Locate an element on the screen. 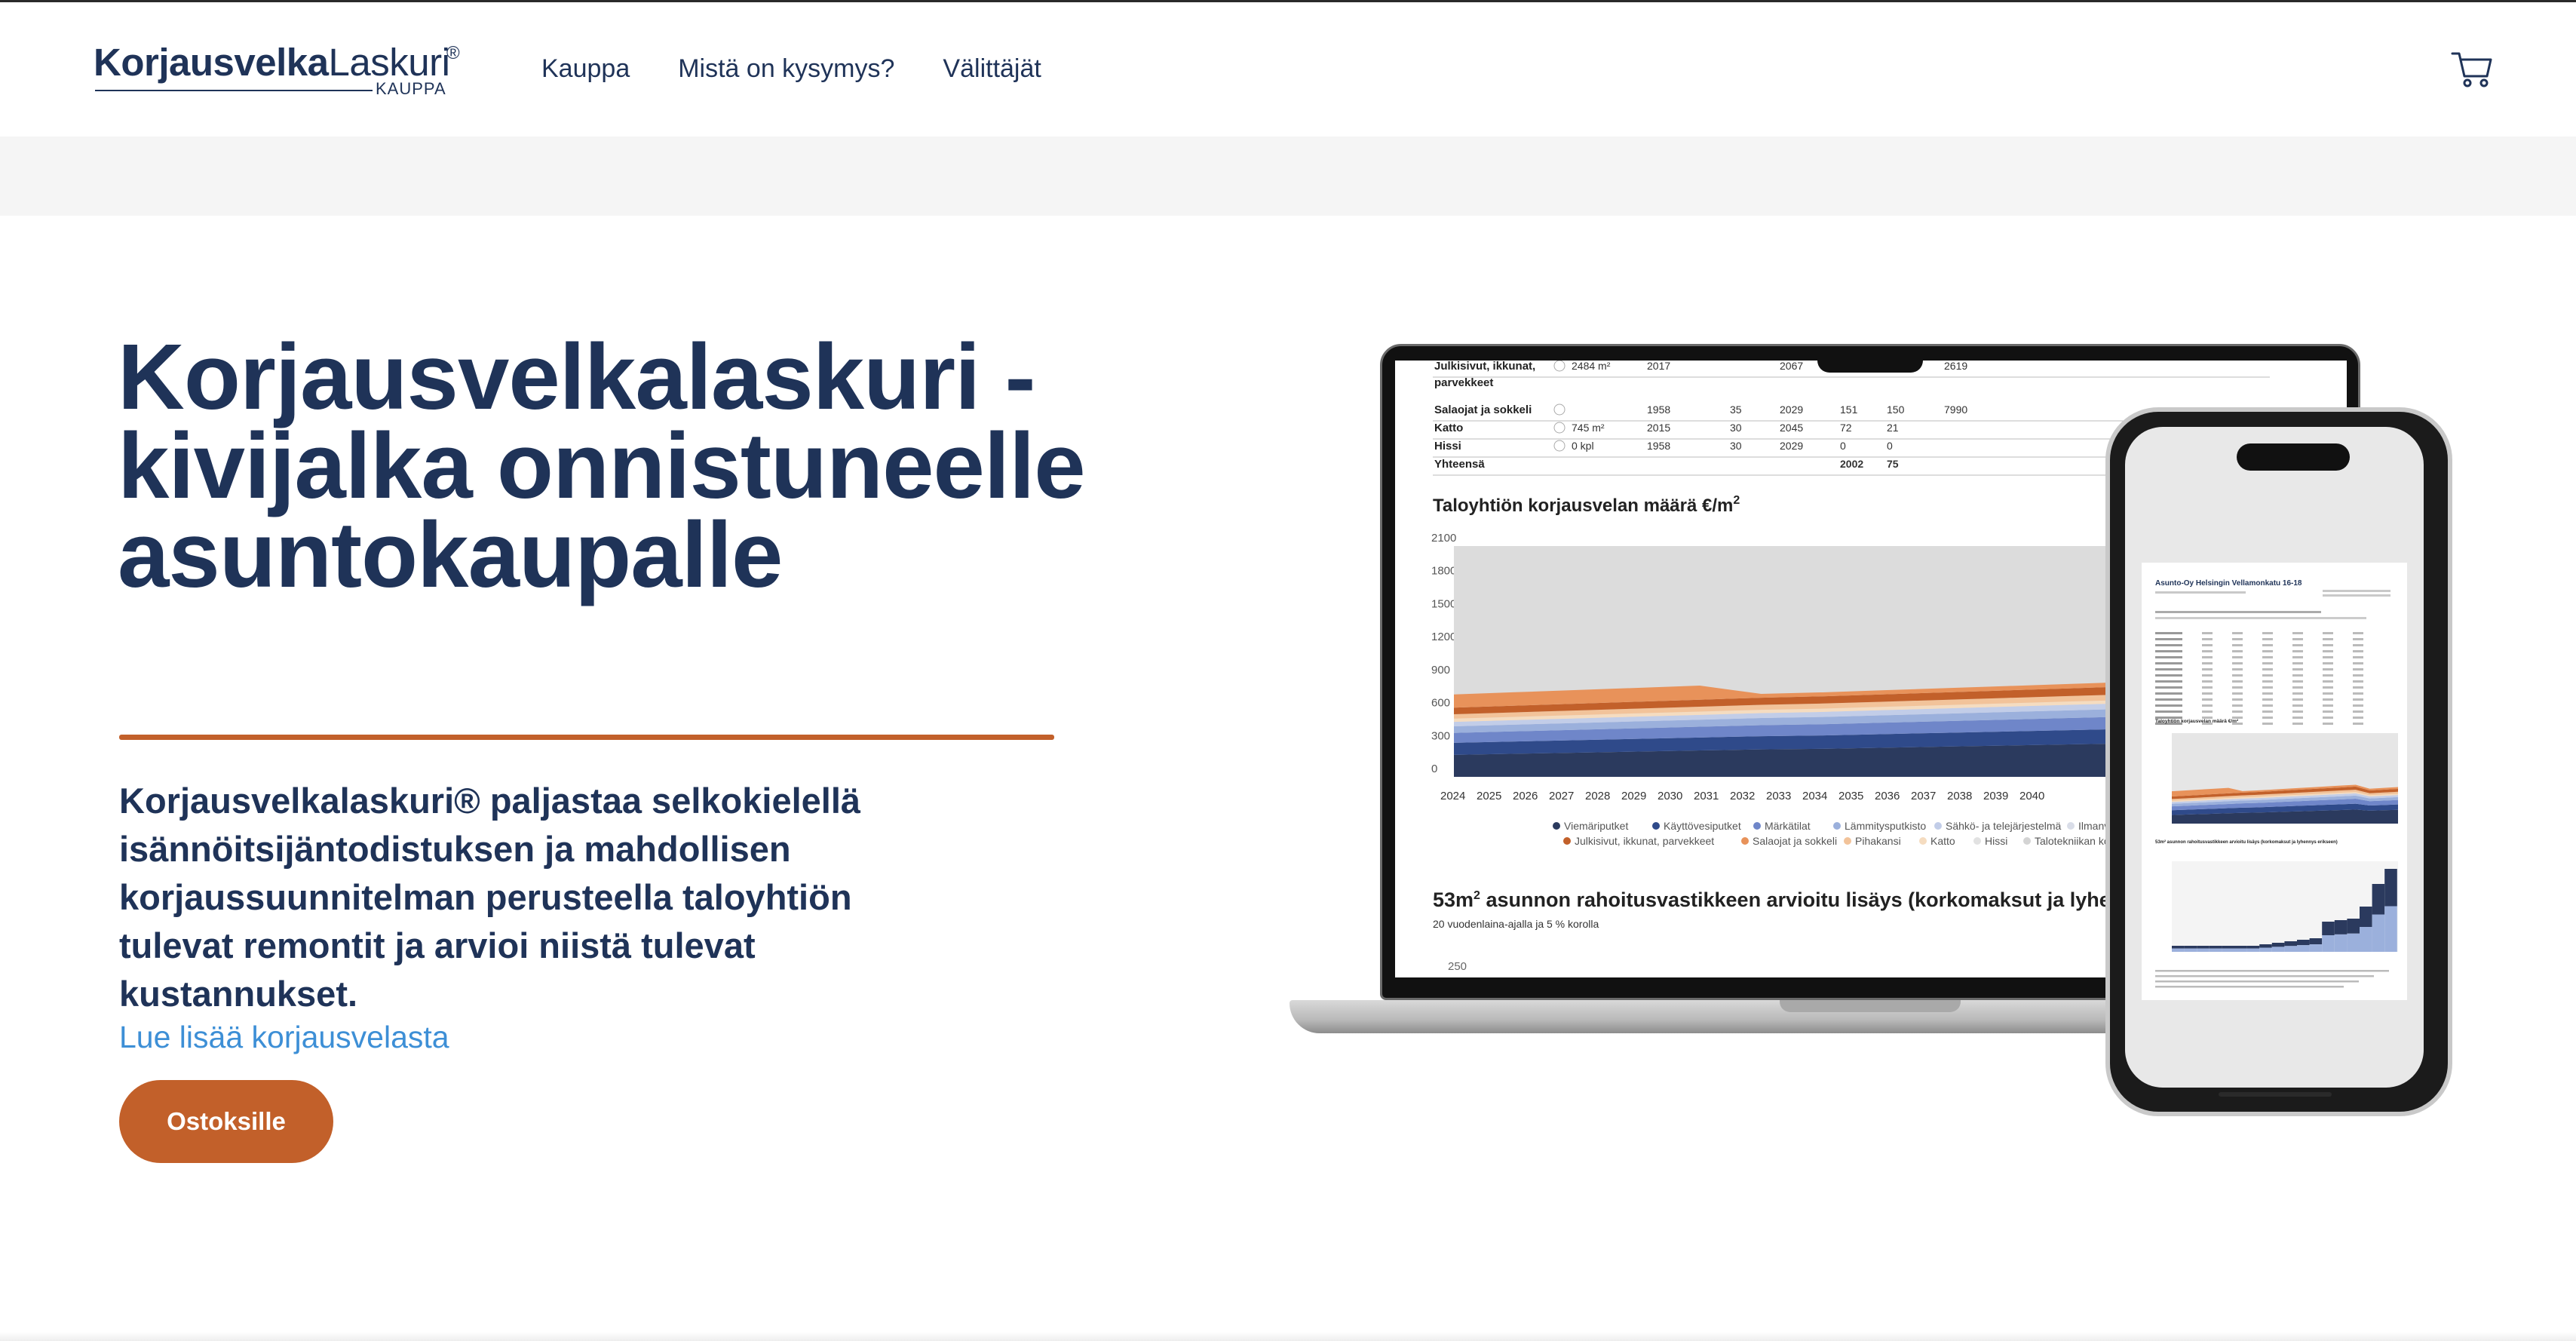  y-tick-label: 0 is located at coordinates (1434, 769).